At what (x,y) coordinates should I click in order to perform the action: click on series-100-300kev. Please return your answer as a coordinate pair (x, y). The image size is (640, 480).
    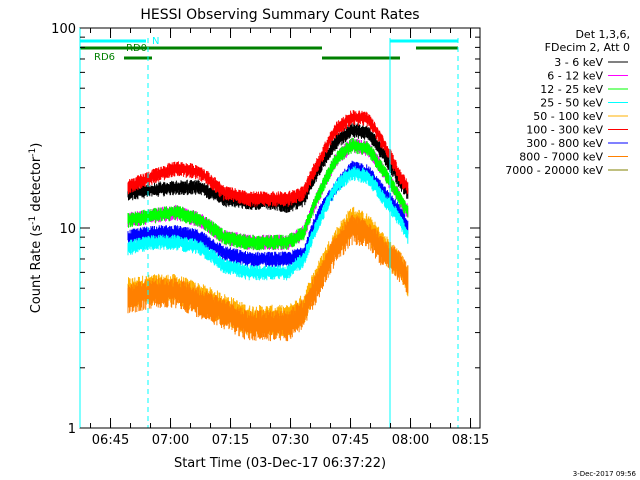
    Looking at the image, I should click on (268, 158).